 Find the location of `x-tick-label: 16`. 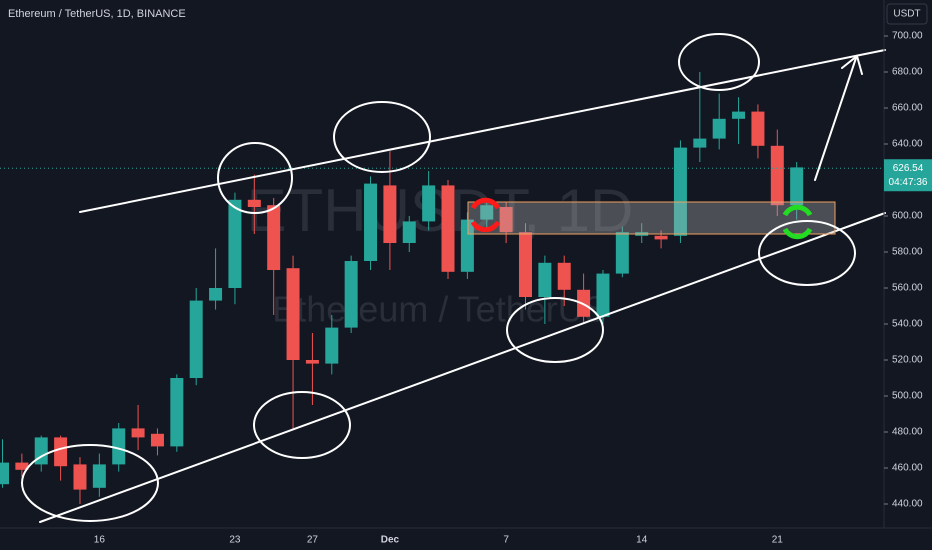

x-tick-label: 16 is located at coordinates (100, 540).